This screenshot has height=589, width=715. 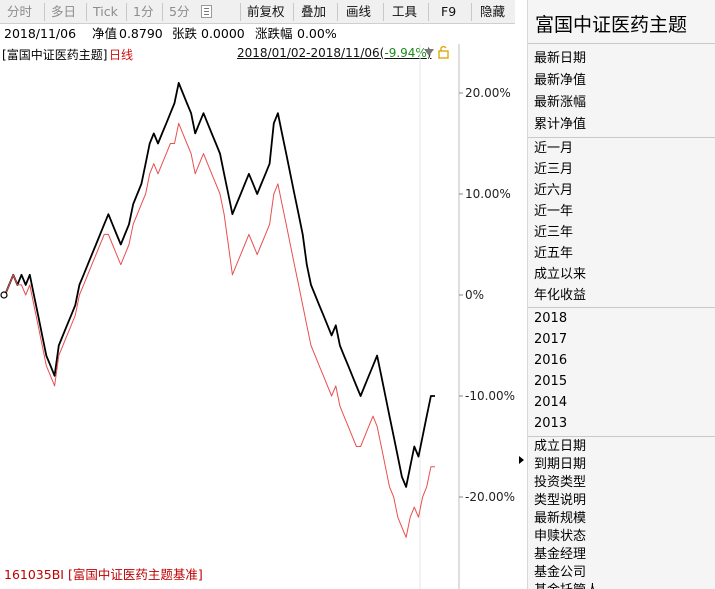 I want to click on nav-info-bar: 2018/11/06 净值 0.8790 张跌 0.0000 涨跌幅 0.00%, so click(x=257, y=34).